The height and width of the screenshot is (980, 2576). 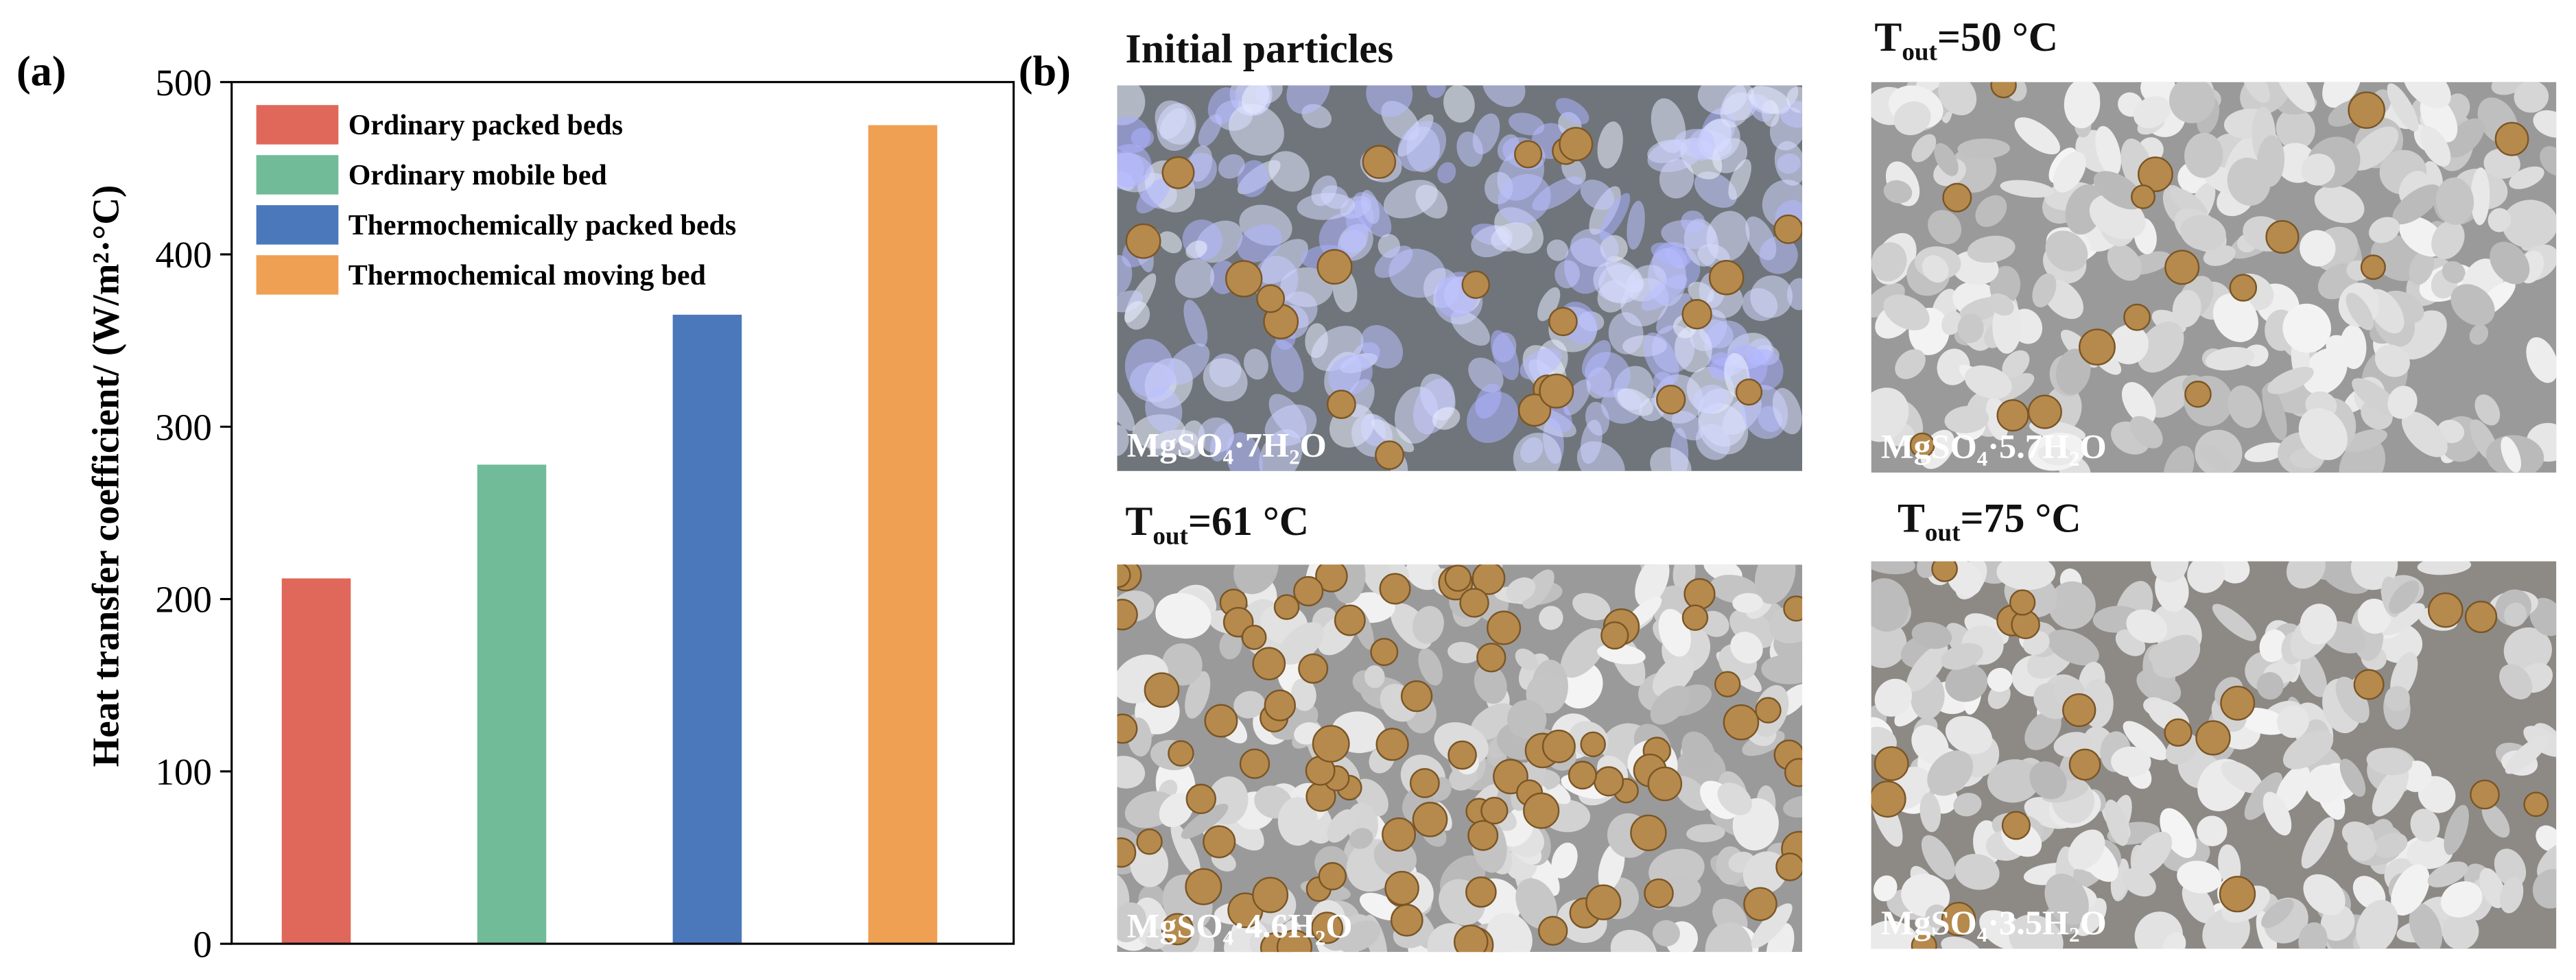 What do you see at coordinates (1175, 444) in the screenshot?
I see `text-segment: MgSO` at bounding box center [1175, 444].